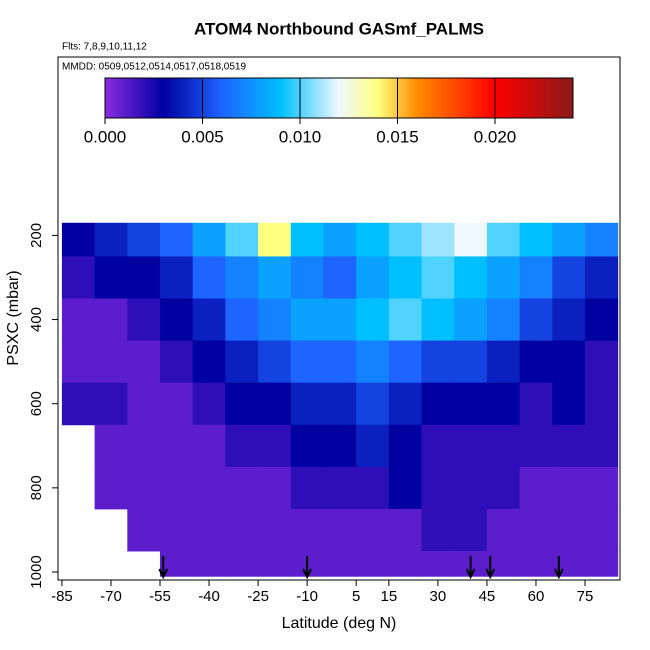  What do you see at coordinates (111, 596) in the screenshot?
I see `x-tick-label: -70` at bounding box center [111, 596].